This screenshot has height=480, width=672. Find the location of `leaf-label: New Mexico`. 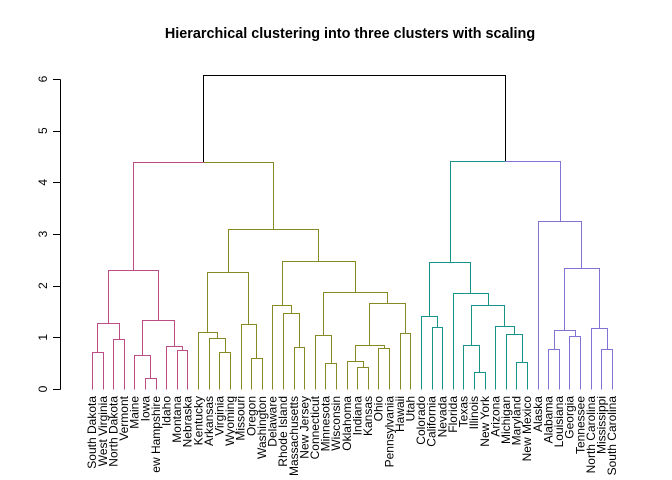

leaf-label: New Mexico is located at coordinates (527, 429).